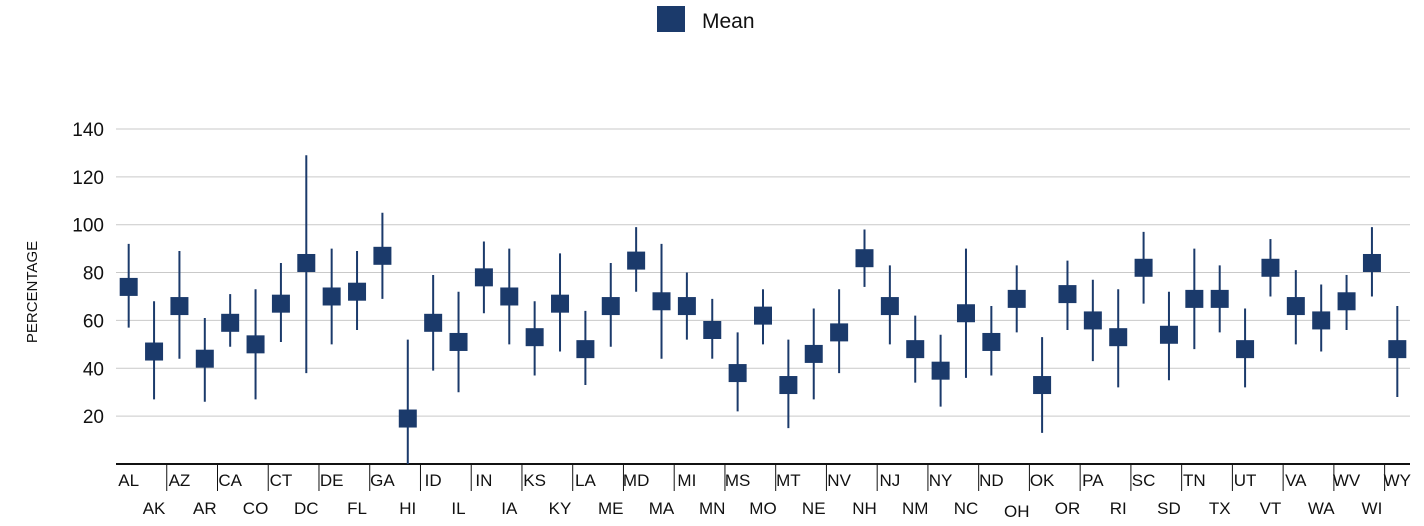 The height and width of the screenshot is (526, 1424). What do you see at coordinates (1194, 298) in the screenshot?
I see `mean-marker-tn` at bounding box center [1194, 298].